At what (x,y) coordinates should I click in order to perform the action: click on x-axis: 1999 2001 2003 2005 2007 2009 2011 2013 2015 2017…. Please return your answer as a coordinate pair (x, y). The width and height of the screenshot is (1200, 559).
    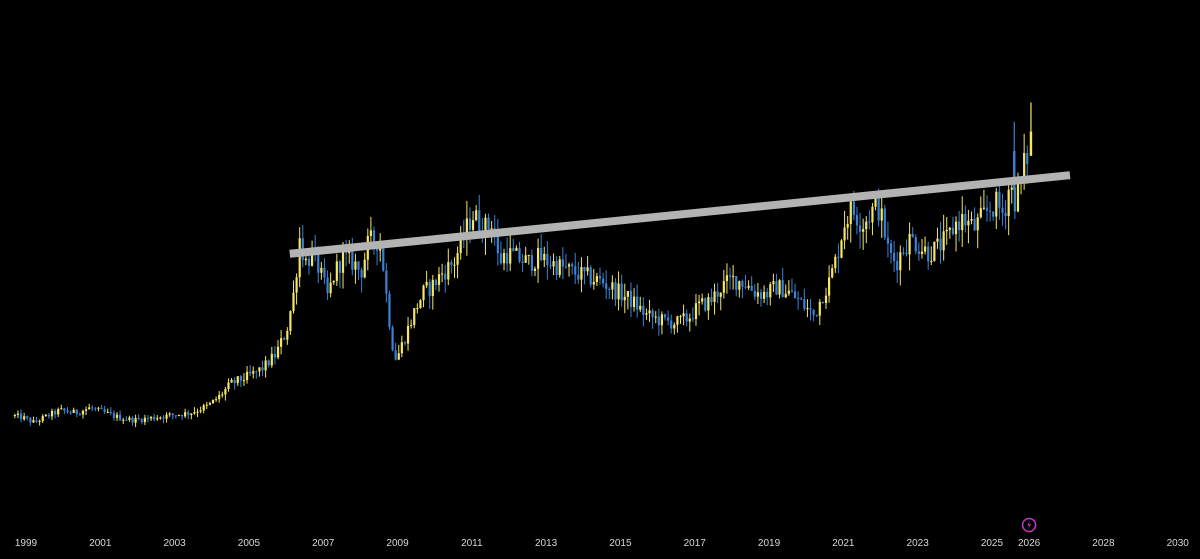
    Looking at the image, I should click on (602, 543).